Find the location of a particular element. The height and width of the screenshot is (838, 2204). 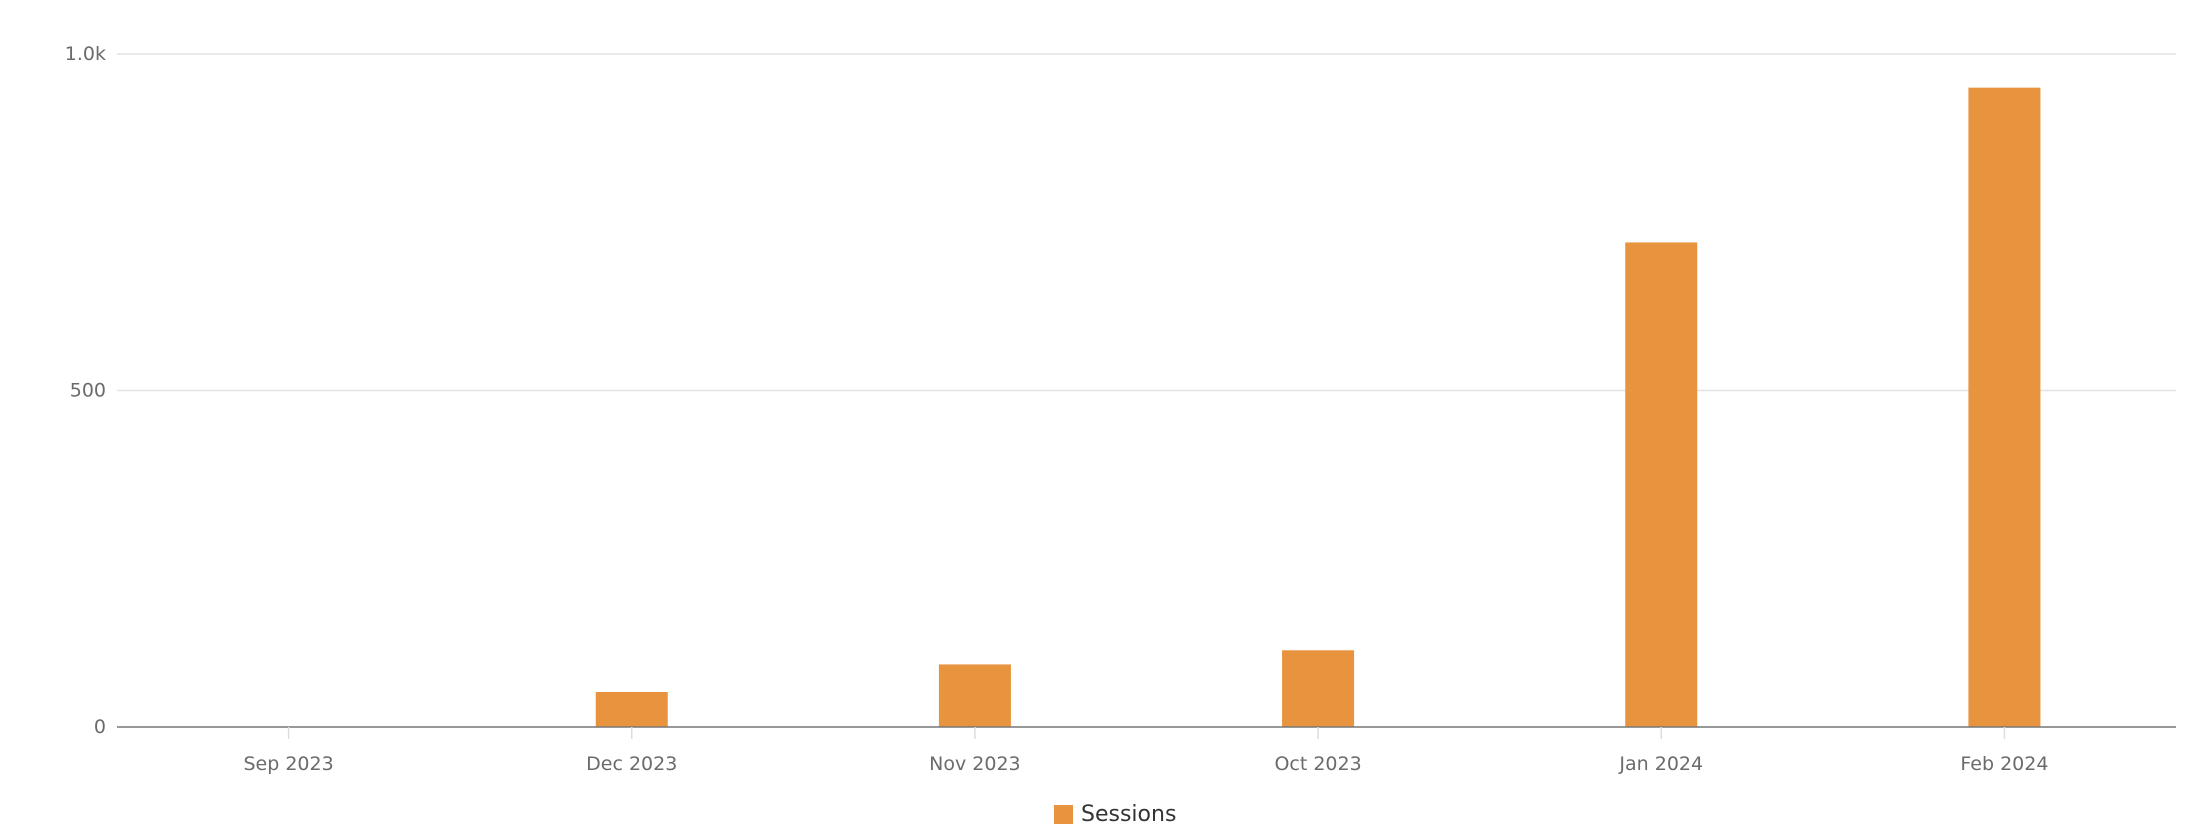

legend-label-sessions: Sessions is located at coordinates (1129, 814).